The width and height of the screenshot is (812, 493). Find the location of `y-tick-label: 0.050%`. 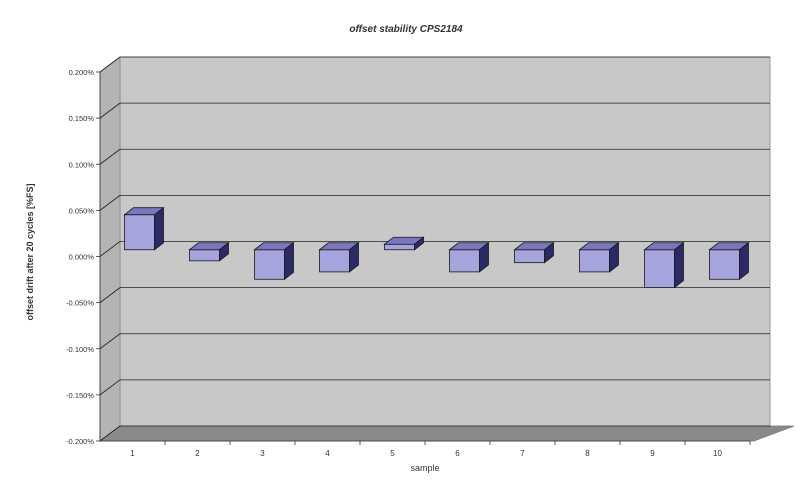

y-tick-label: 0.050% is located at coordinates (82, 210).